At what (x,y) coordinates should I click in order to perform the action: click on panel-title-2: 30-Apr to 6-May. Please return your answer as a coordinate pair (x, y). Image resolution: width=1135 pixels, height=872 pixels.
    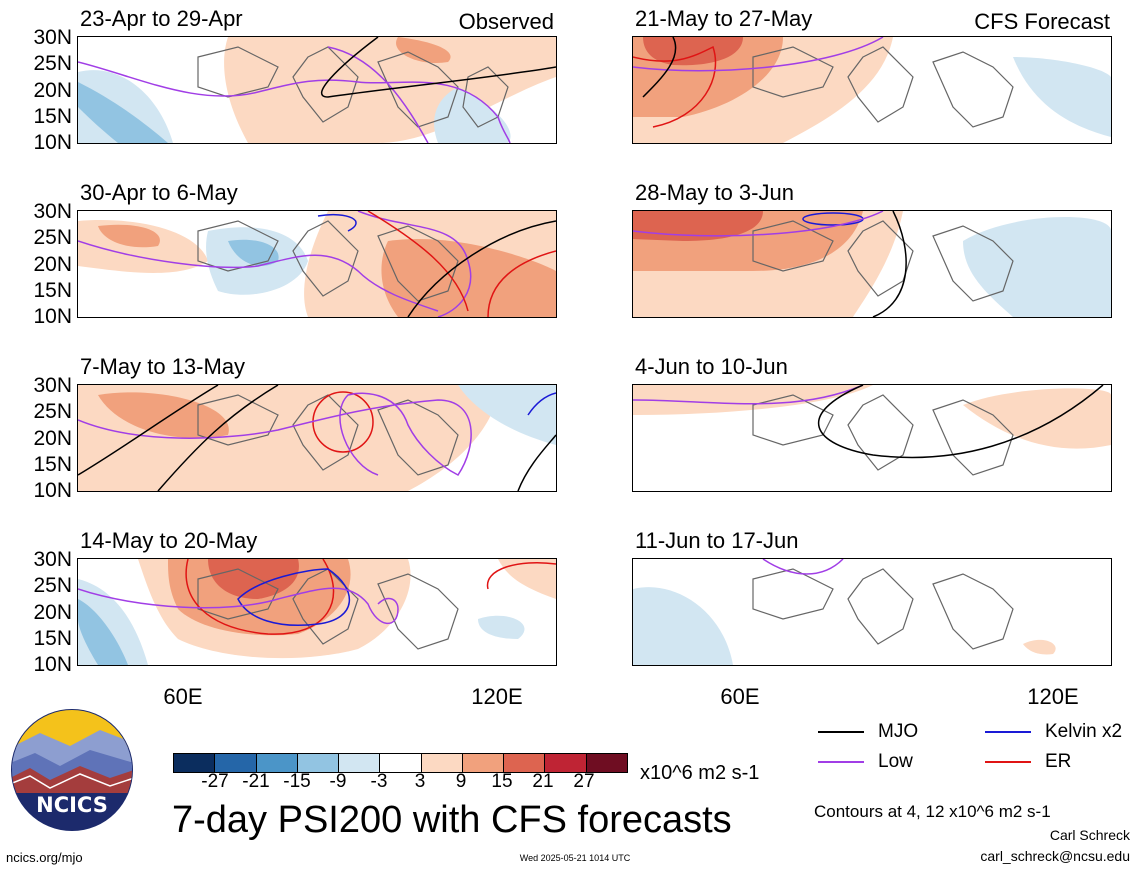
    Looking at the image, I should click on (159, 192).